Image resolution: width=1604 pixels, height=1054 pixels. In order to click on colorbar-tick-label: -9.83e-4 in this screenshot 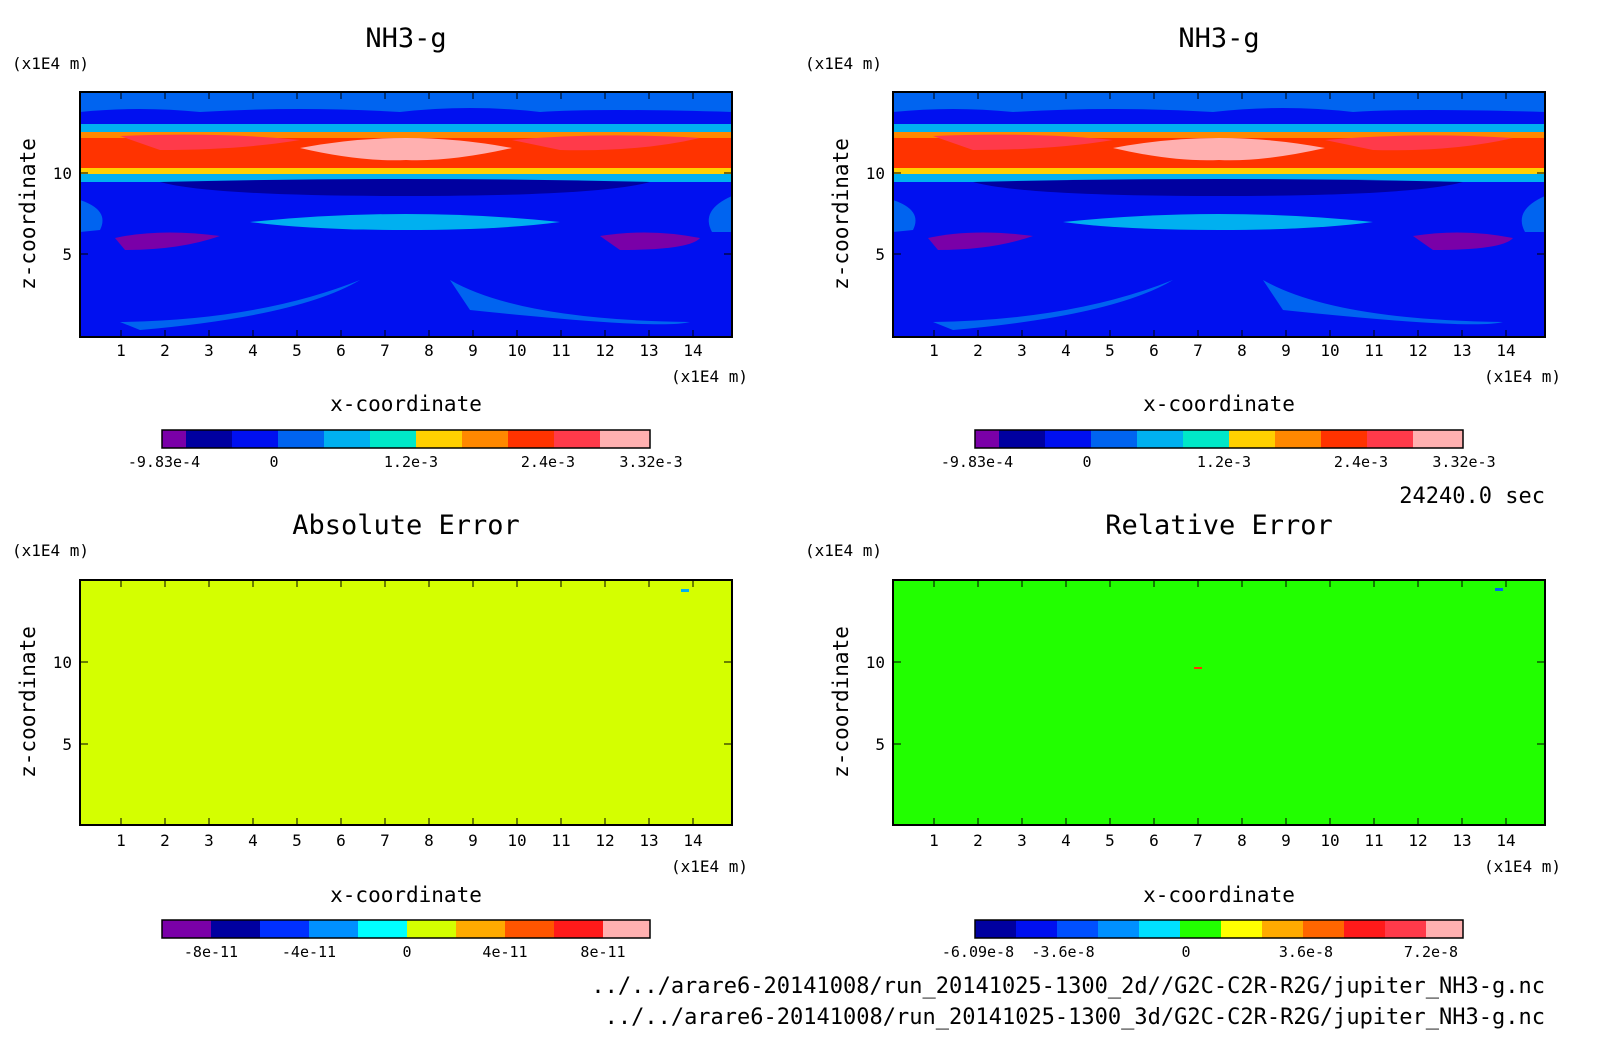, I will do `click(164, 462)`.